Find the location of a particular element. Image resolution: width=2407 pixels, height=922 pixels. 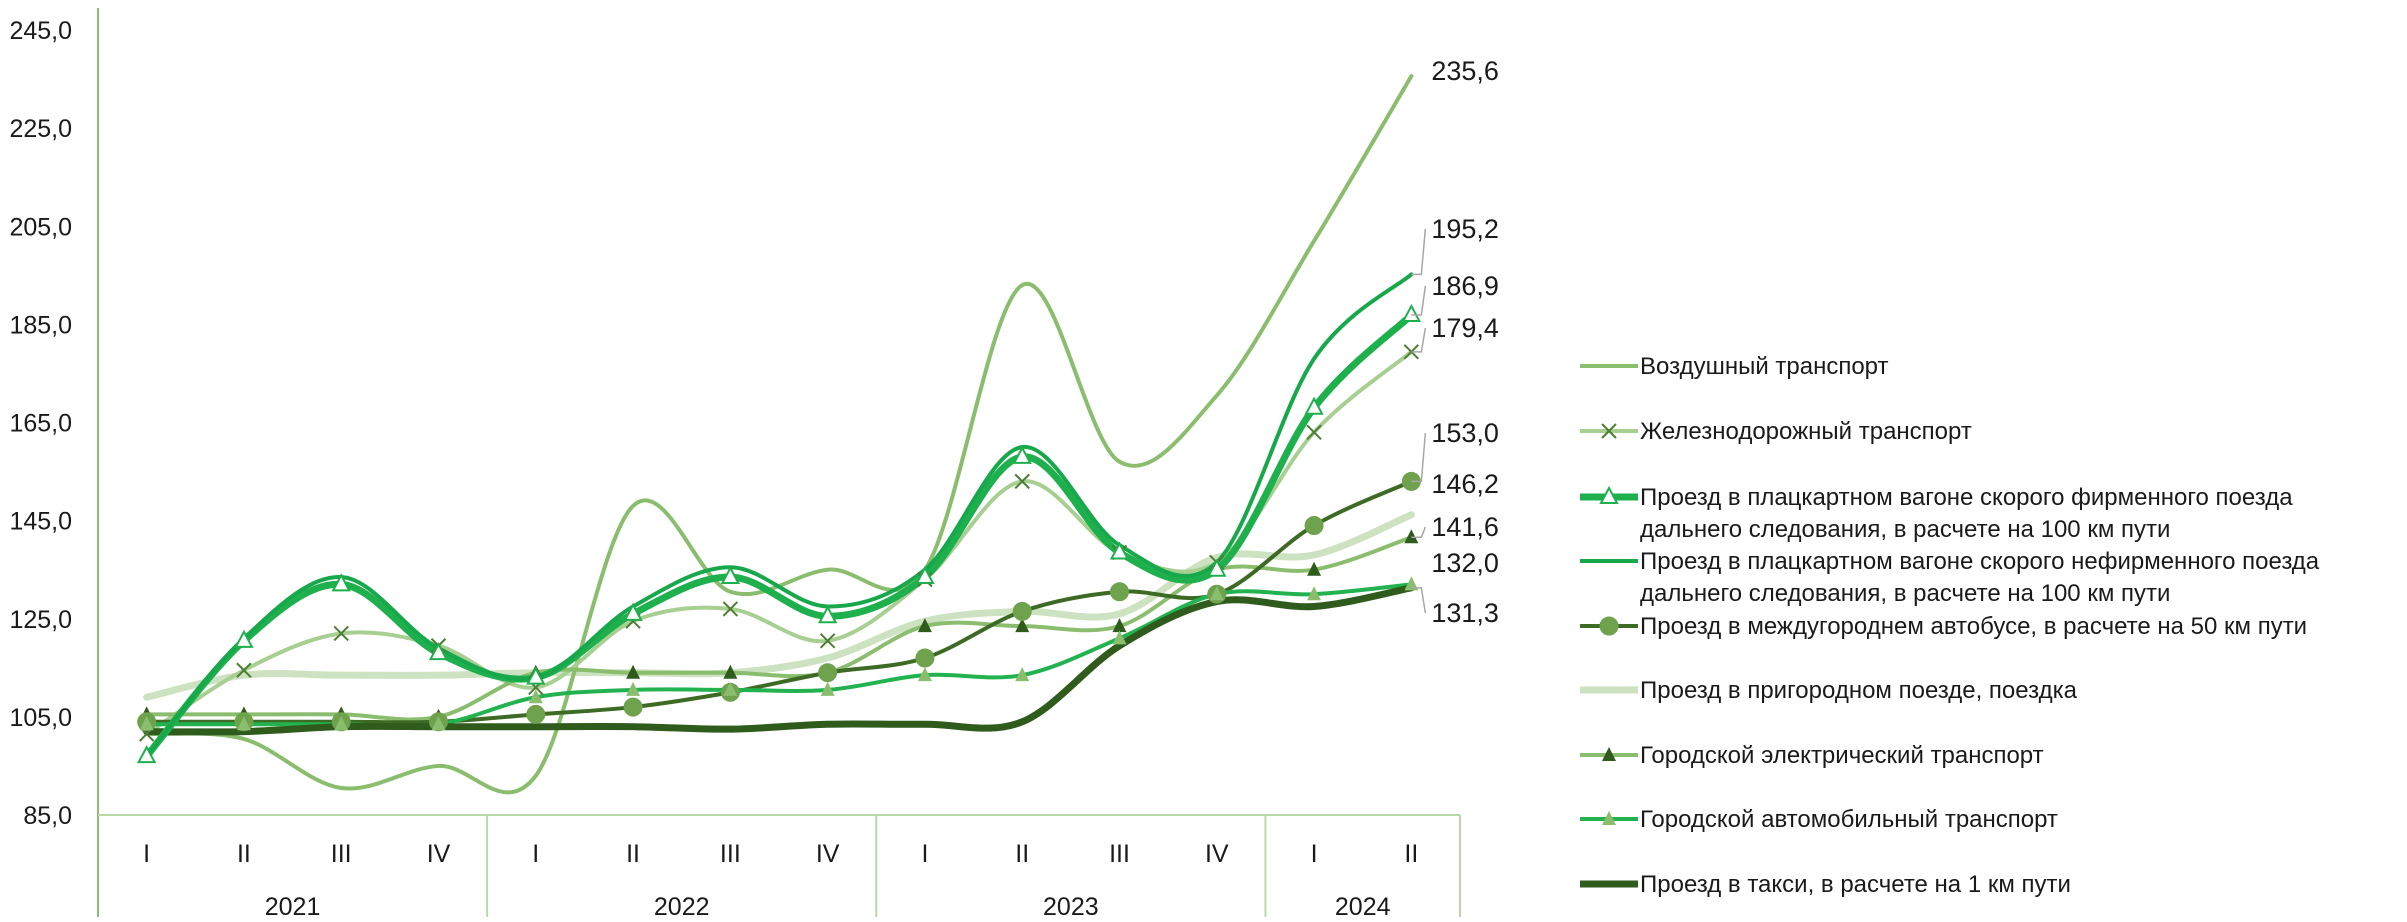

x-year-label: 2023 is located at coordinates (1071, 905).